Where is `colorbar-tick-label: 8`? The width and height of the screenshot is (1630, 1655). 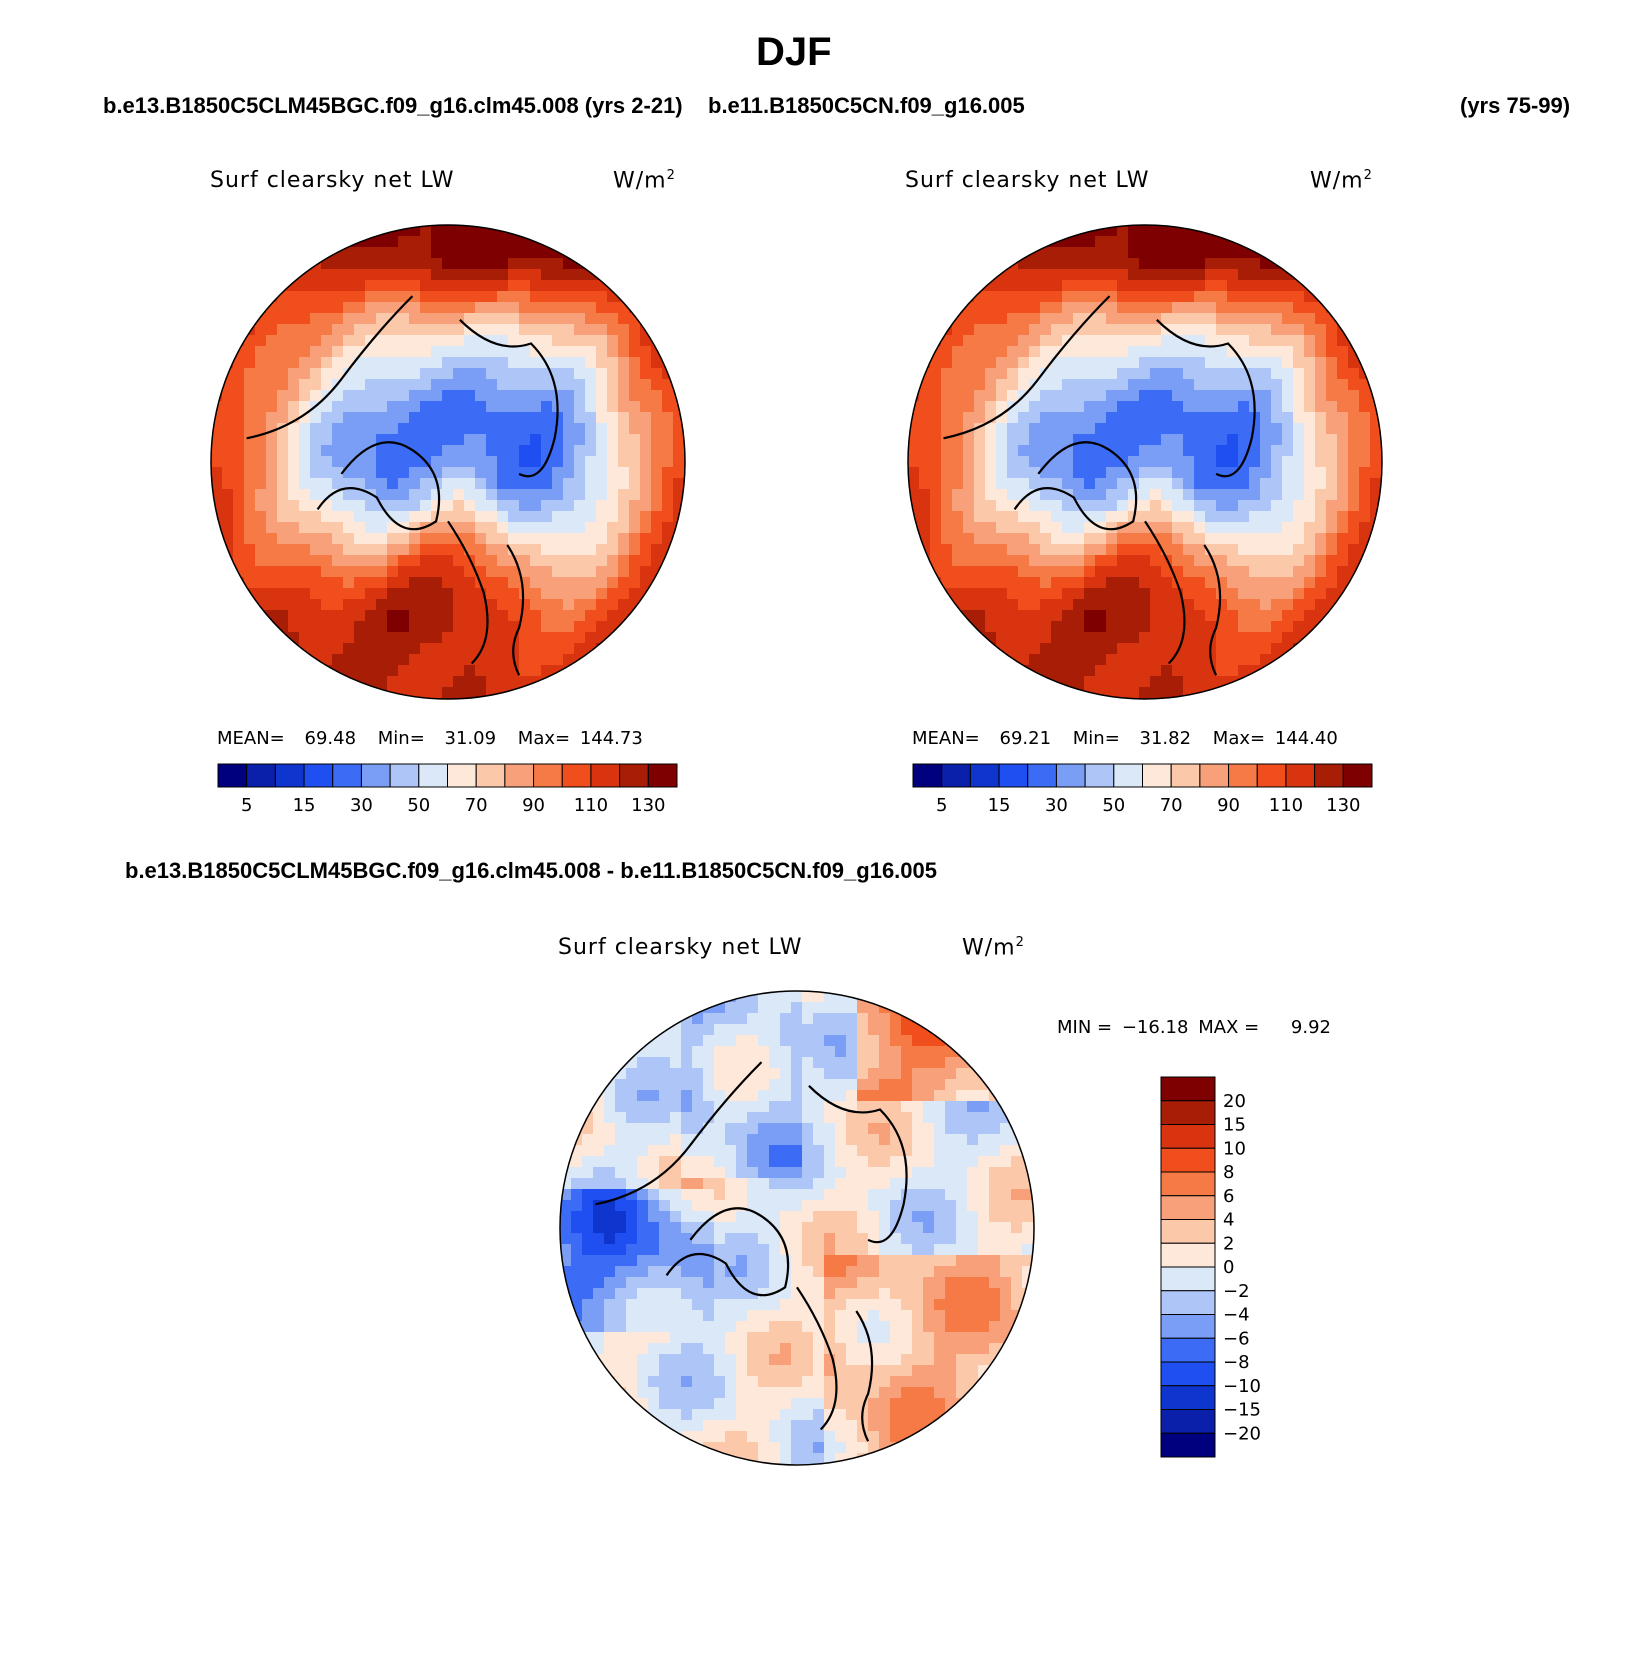
colorbar-tick-label: 8 is located at coordinates (1228, 1172).